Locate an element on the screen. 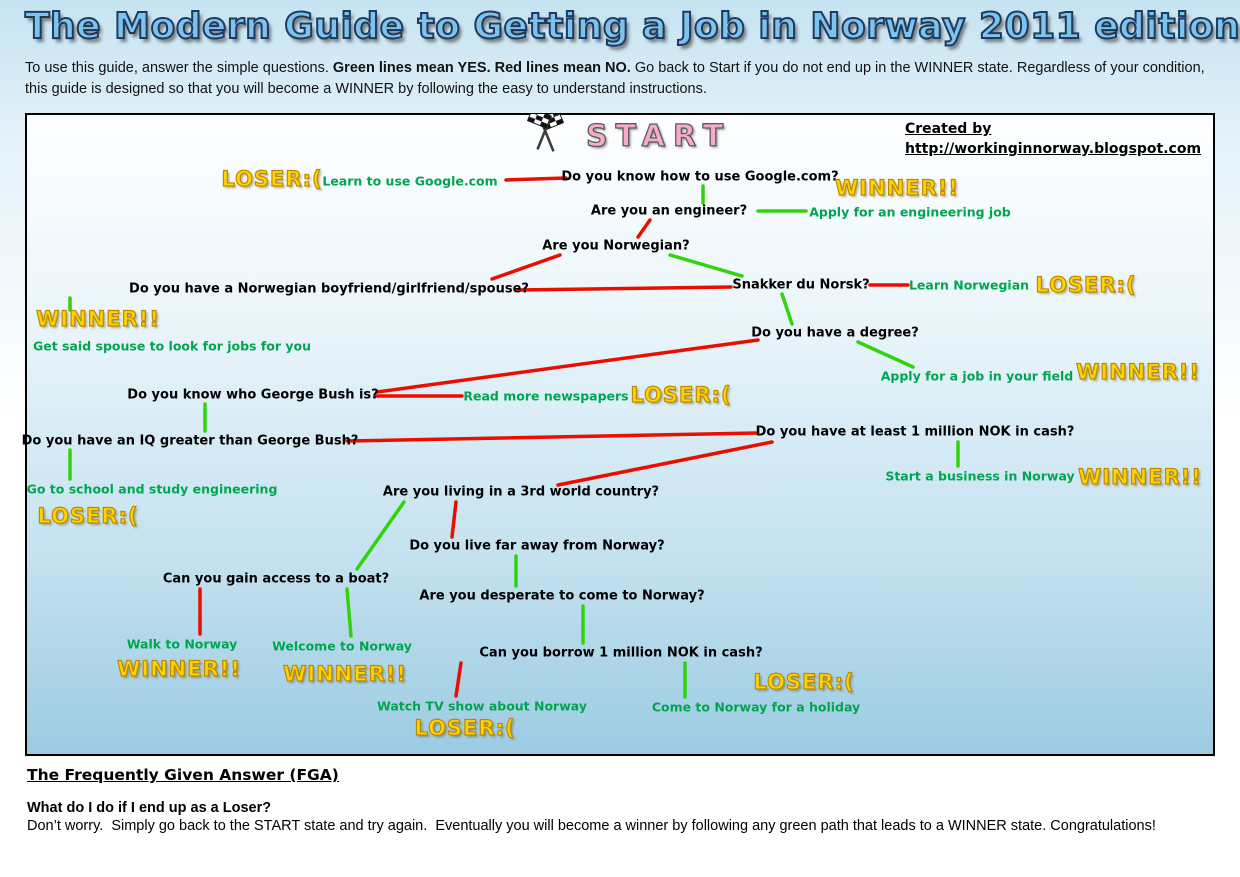 This screenshot has width=1240, height=877. start-node: START is located at coordinates (624, 136).